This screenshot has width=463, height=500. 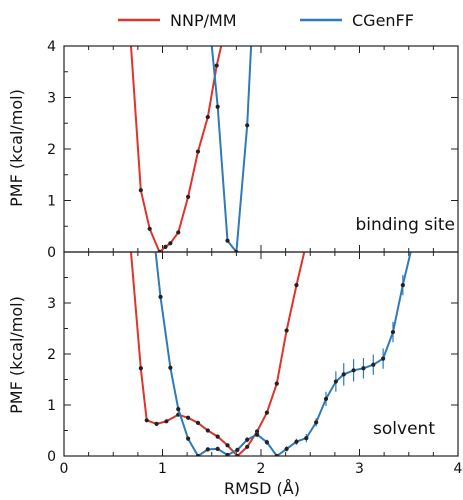 What do you see at coordinates (16, 148) in the screenshot?
I see `y-axis-title-binding-site: PMF (kcal/mol)` at bounding box center [16, 148].